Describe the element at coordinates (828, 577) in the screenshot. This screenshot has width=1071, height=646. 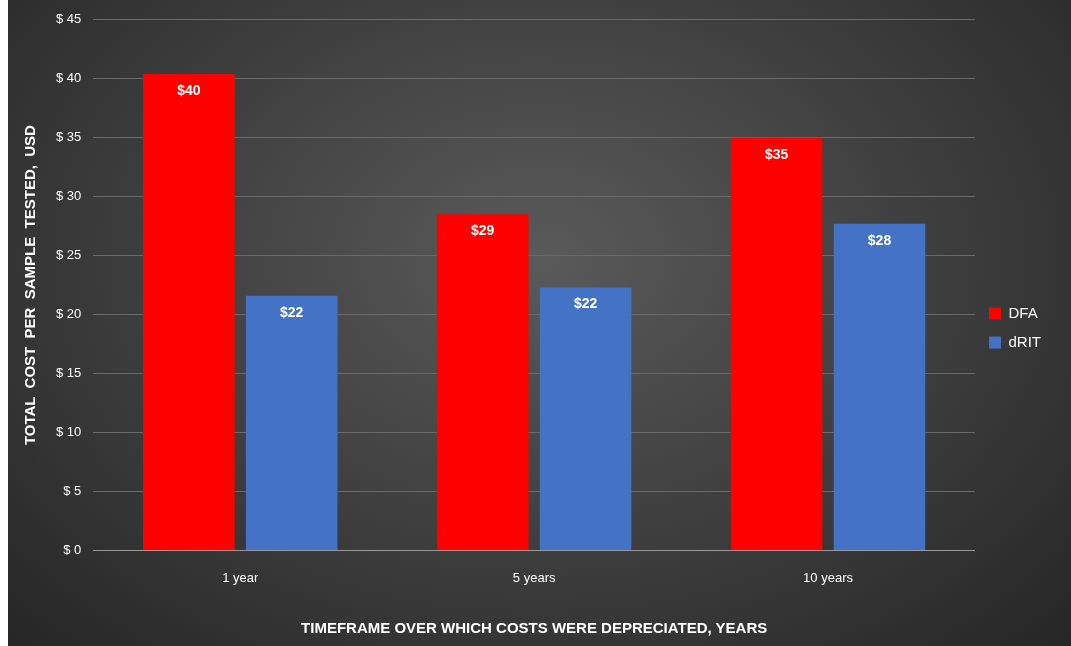
I see `x-tick-label: 10 years` at that location.